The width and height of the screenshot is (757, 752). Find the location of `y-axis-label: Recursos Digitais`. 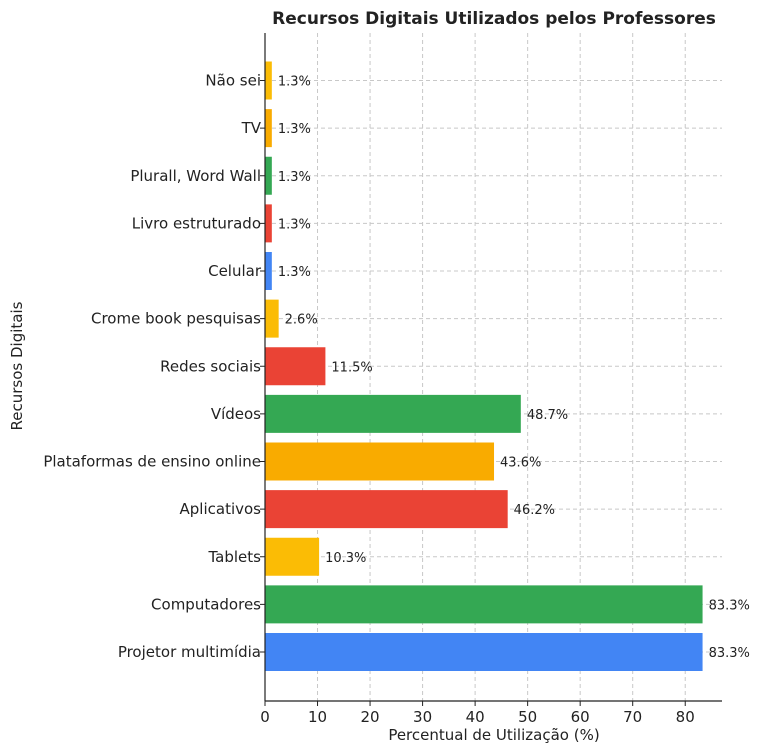

y-axis-label: Recursos Digitais is located at coordinates (17, 365).